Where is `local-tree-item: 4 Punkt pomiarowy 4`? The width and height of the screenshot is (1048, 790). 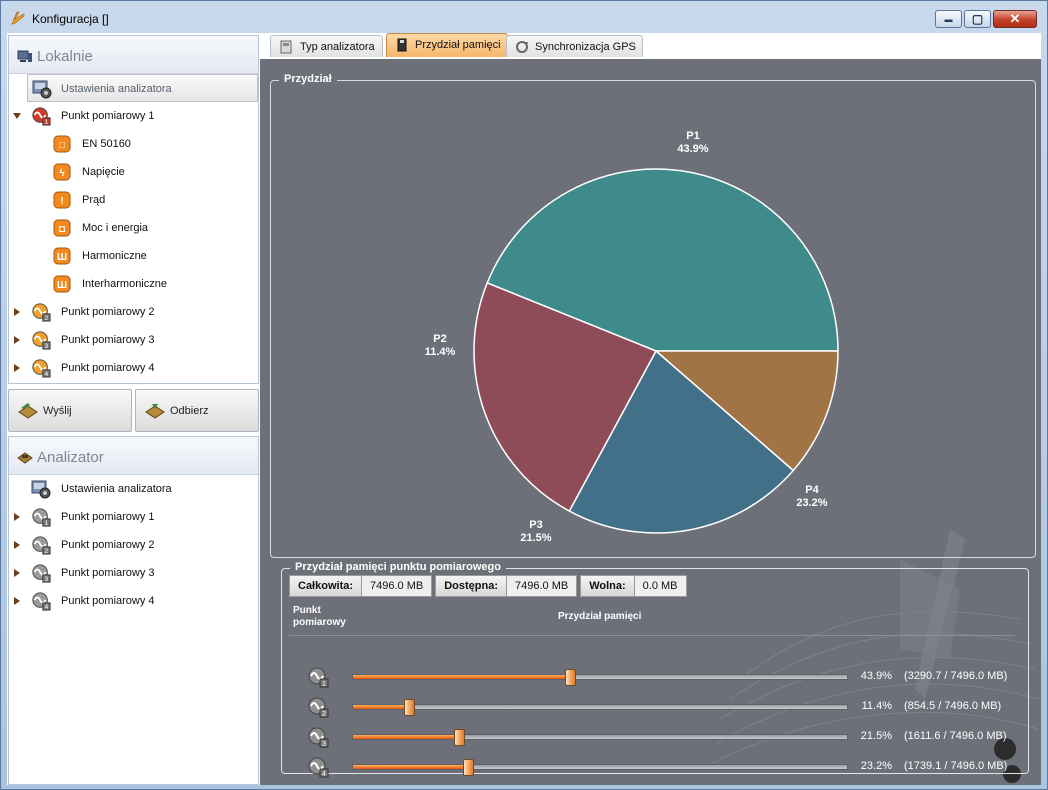
local-tree-item: 4 Punkt pomiarowy 4 is located at coordinates (133, 368).